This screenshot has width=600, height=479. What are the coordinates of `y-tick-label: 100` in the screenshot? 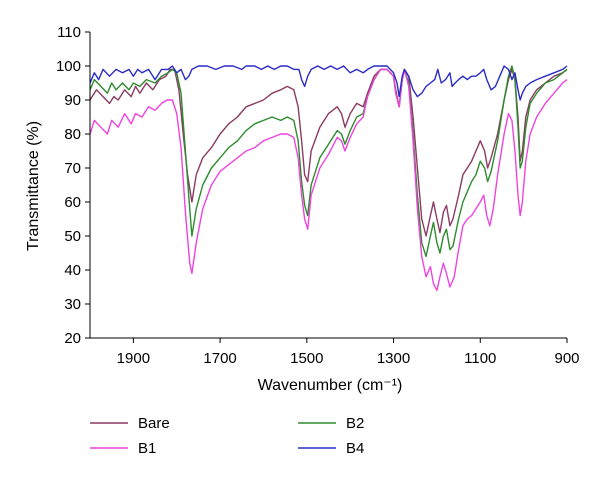 It's located at (68, 66).